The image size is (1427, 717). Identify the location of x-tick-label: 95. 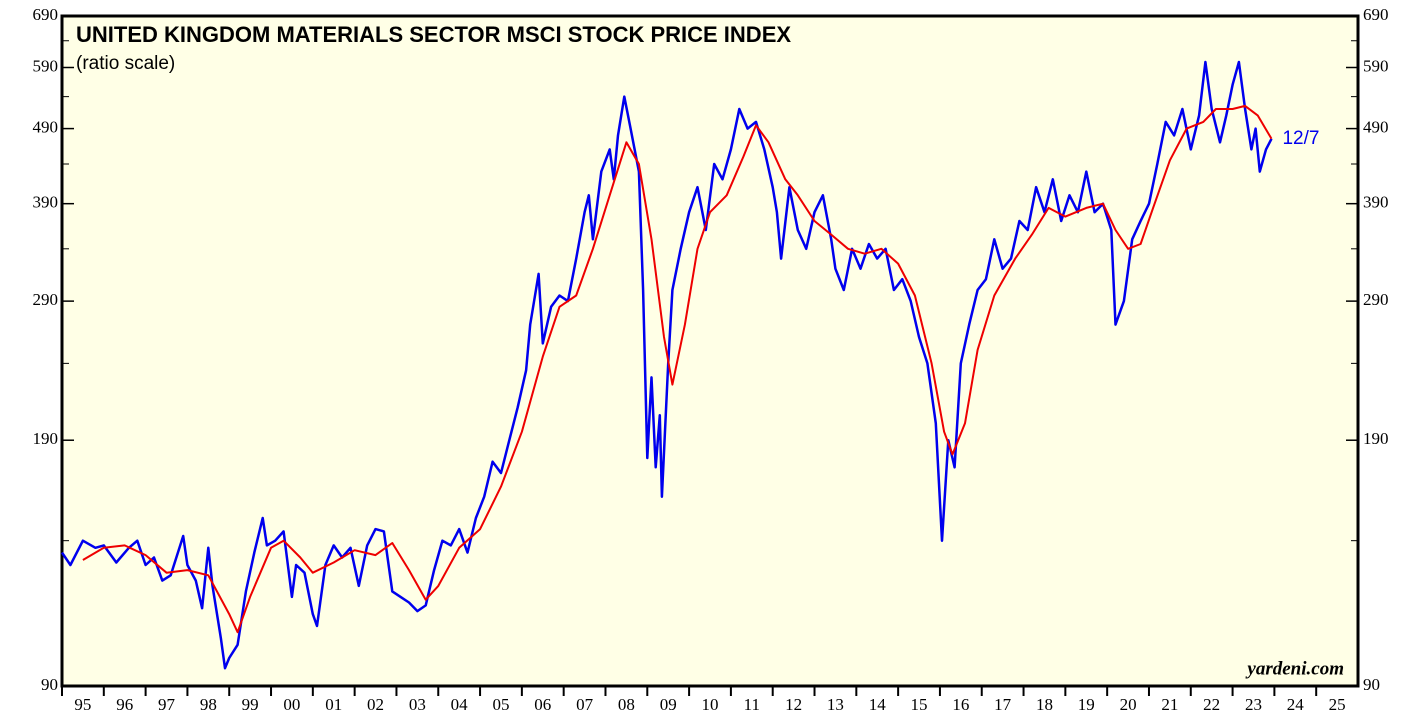
(82, 704).